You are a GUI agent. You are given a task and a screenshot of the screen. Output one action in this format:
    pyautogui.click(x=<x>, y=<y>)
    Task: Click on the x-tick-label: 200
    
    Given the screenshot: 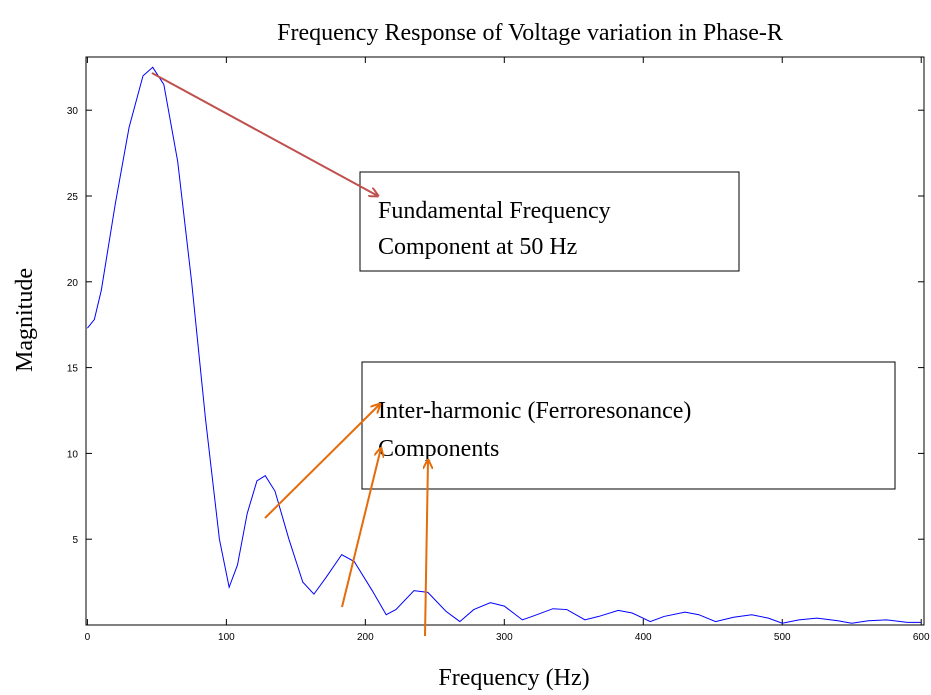 What is the action you would take?
    pyautogui.click(x=365, y=637)
    